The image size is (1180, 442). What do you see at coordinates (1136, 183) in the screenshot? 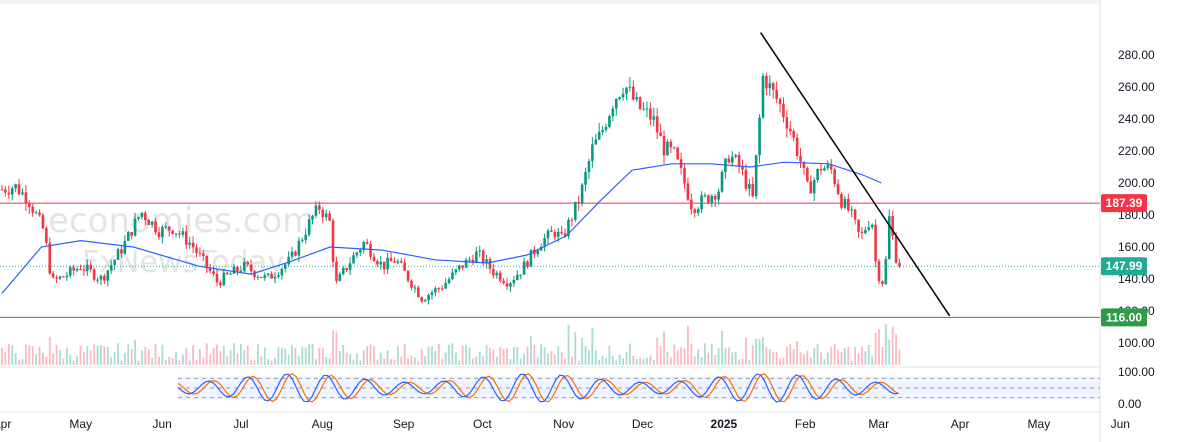
I see `price-tick-label: 200.00` at bounding box center [1136, 183].